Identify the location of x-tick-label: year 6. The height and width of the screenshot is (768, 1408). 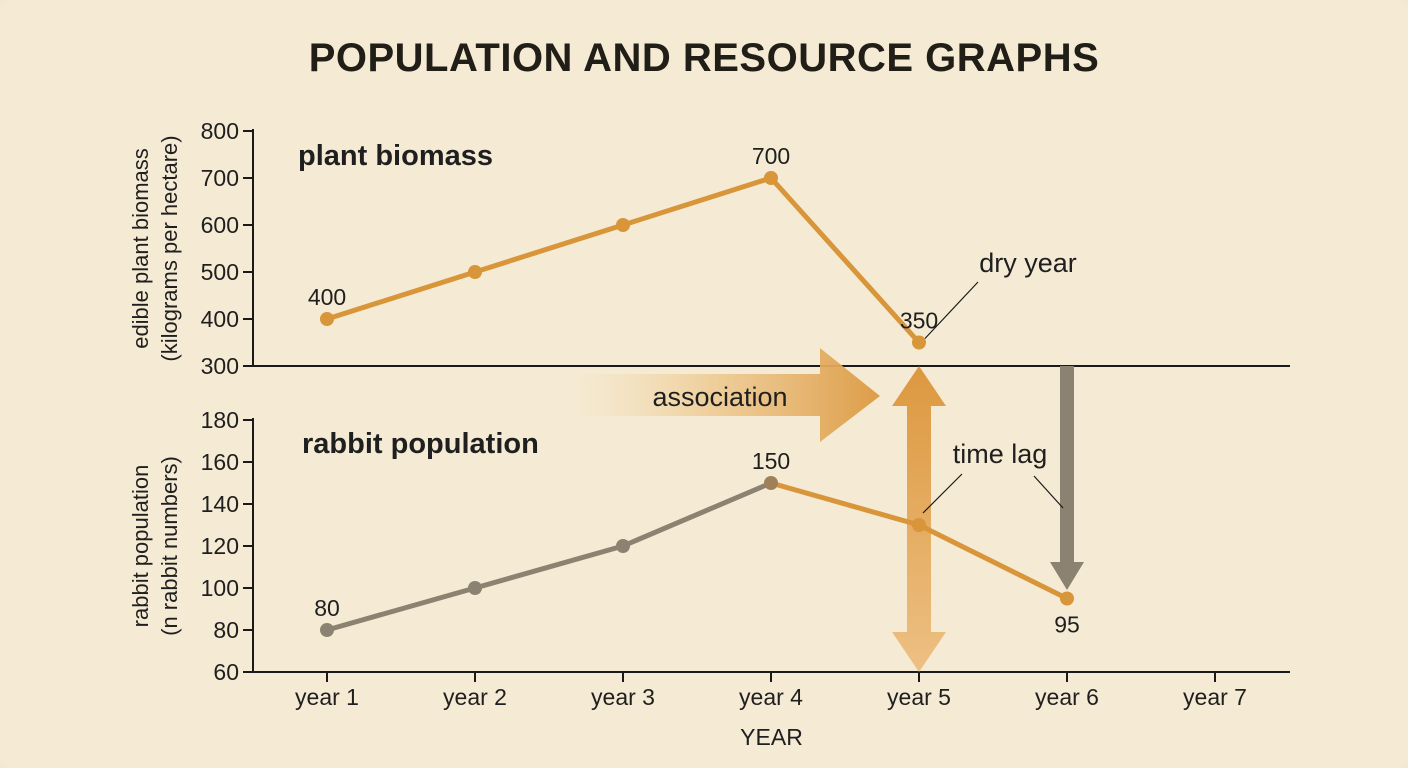
(1067, 697).